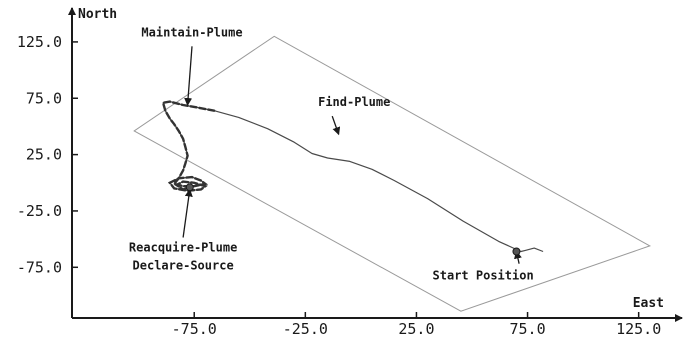 This screenshot has width=688, height=339. Describe the element at coordinates (44, 155) in the screenshot. I see `y-tick-label: 25.0` at that location.